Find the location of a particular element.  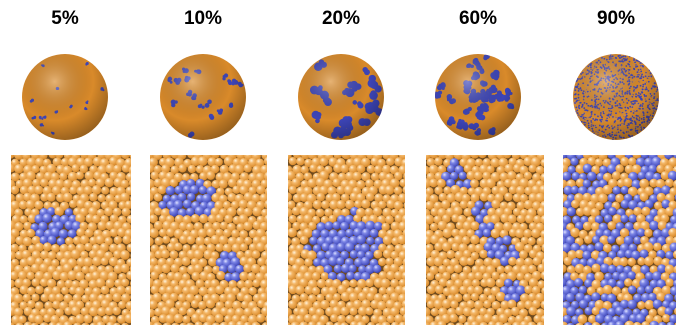

concentration-label: 60% is located at coordinates (478, 18).